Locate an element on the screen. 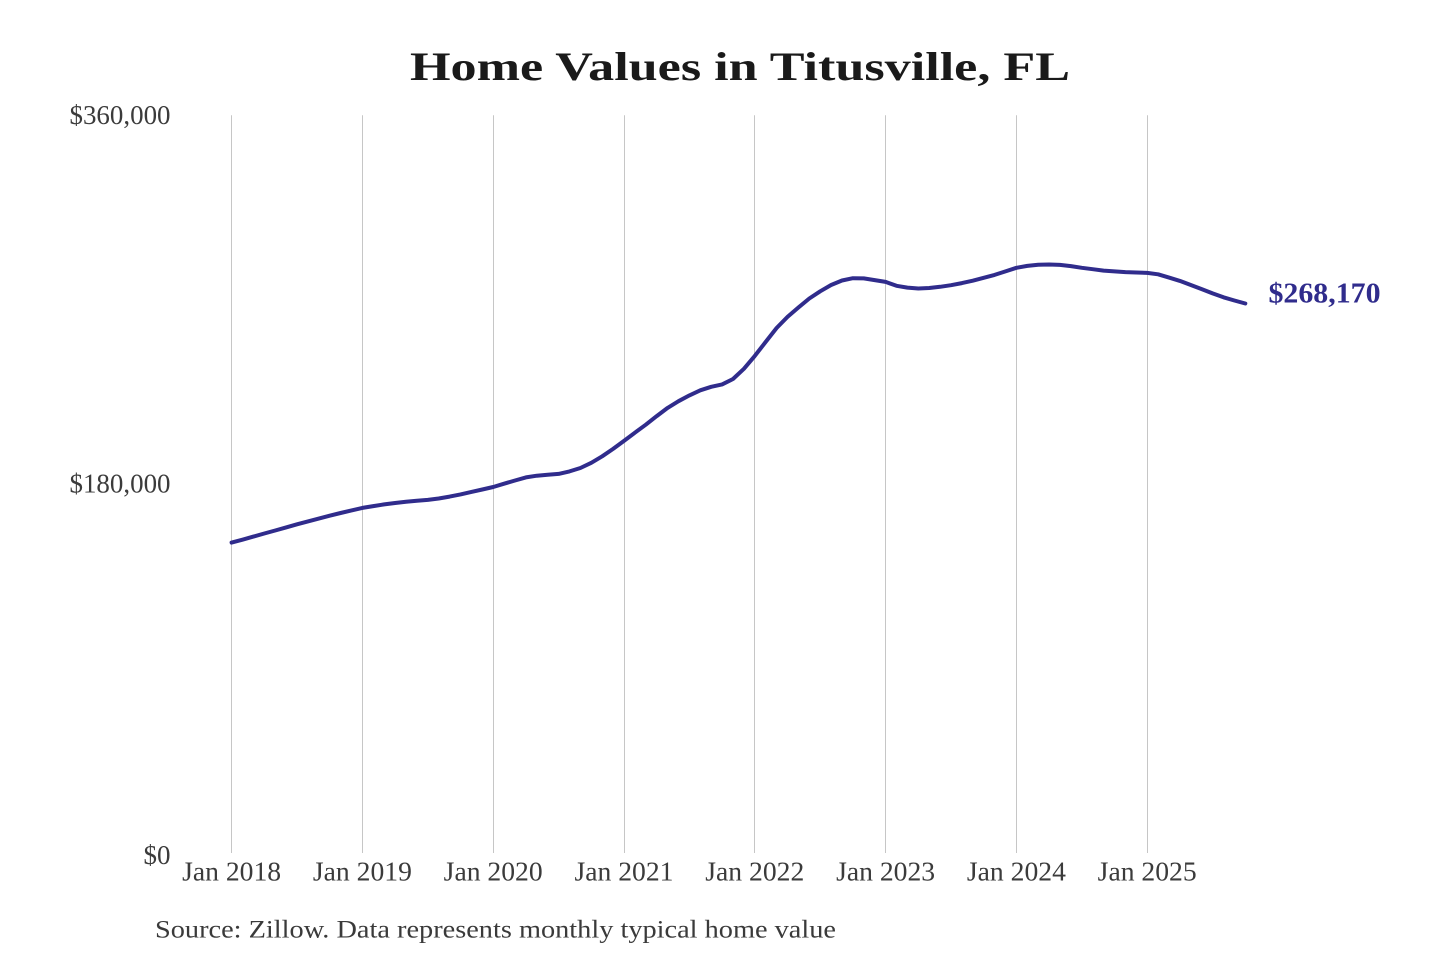 The image size is (1440, 960). svg-text: Home Values in Titusville, FL is located at coordinates (740, 66).